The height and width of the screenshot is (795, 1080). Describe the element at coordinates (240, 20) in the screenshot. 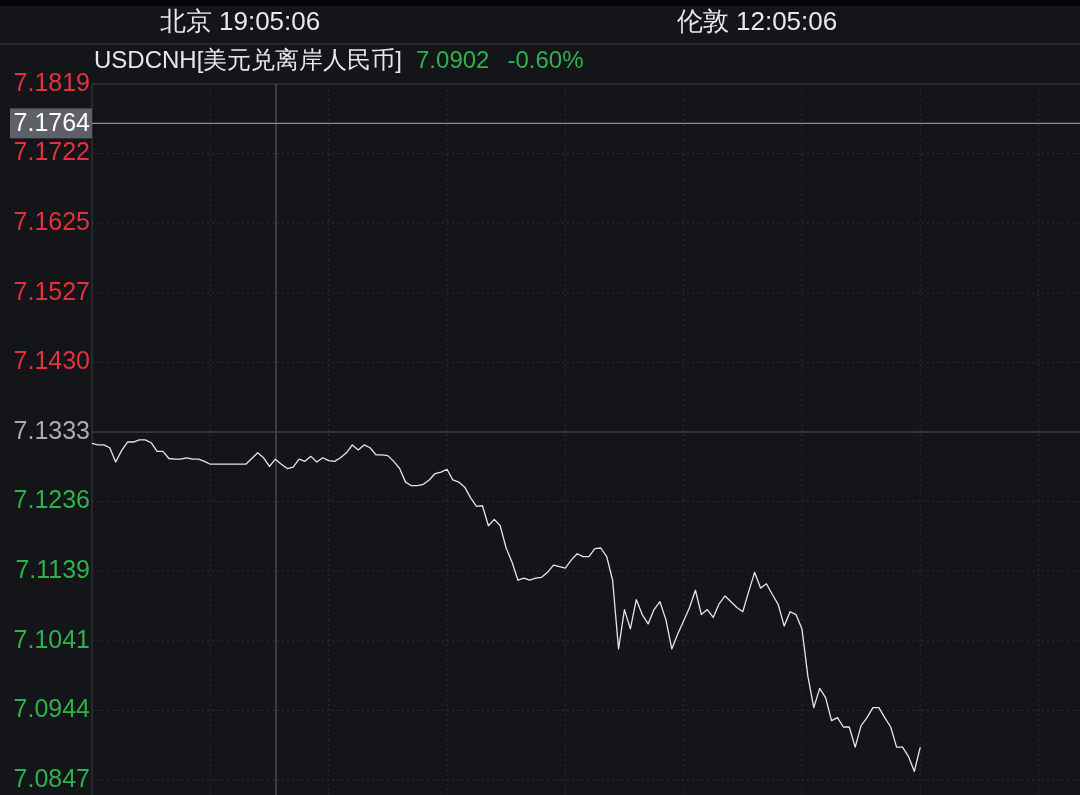

I see `text: 北京 19:05:06` at that location.